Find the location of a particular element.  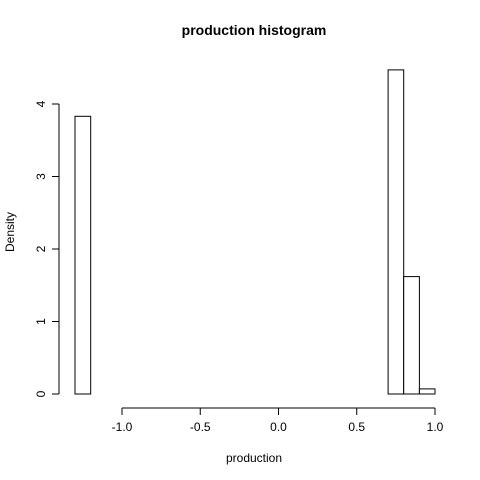

x-tick-label: -1.0 is located at coordinates (122, 427).